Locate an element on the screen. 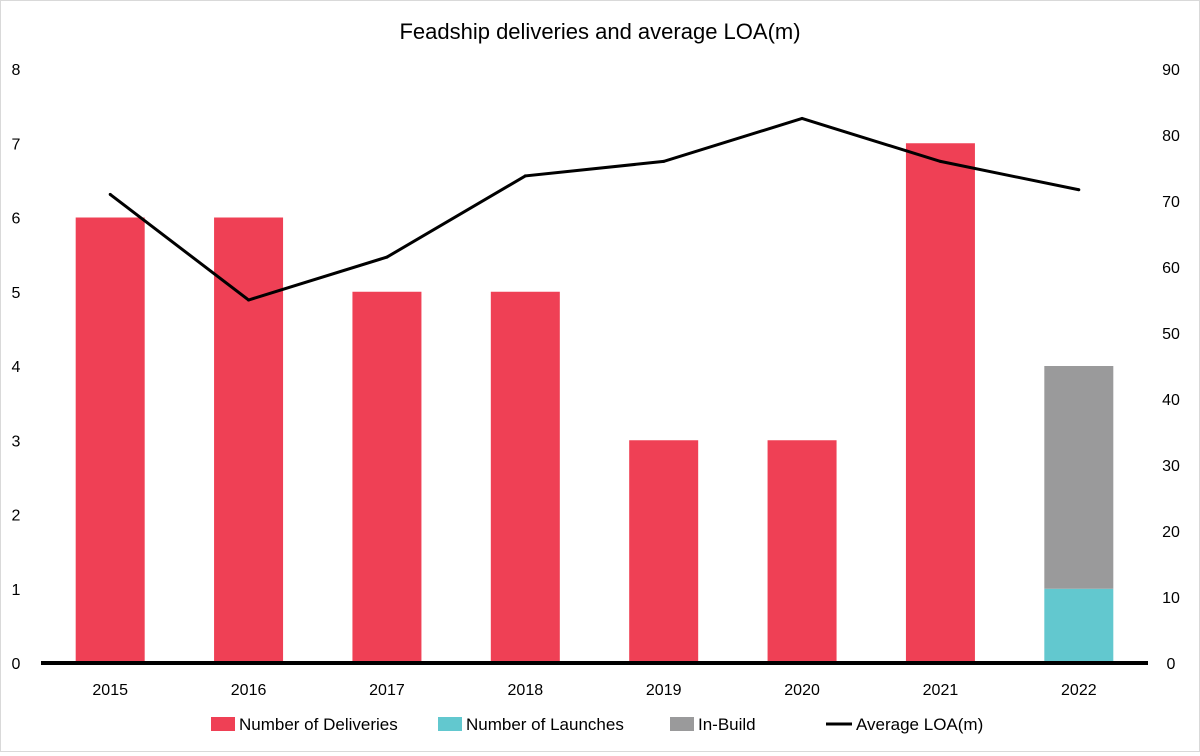 This screenshot has width=1200, height=756. left-tick-label: 4 is located at coordinates (16, 367).